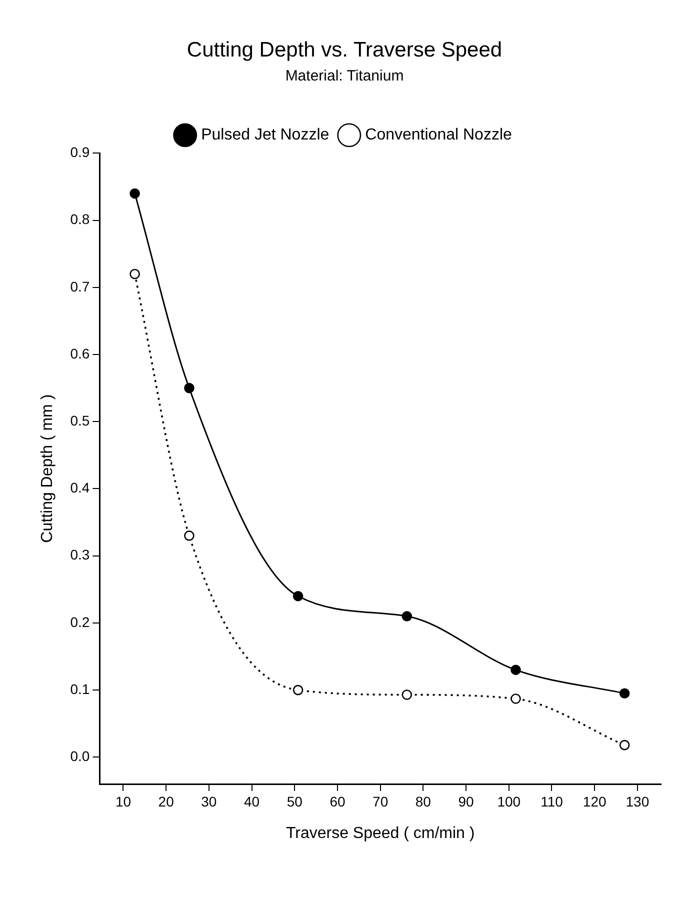 This screenshot has height=901, width=699. What do you see at coordinates (47, 468) in the screenshot?
I see `y-axis-title: Cutting Depth ( mm )` at bounding box center [47, 468].